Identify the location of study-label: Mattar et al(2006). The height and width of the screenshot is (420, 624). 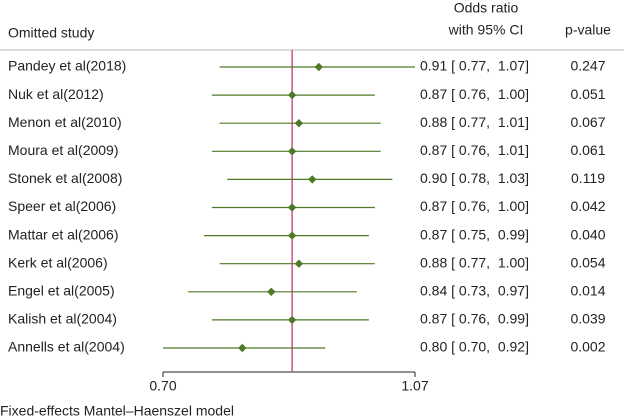
(63, 234).